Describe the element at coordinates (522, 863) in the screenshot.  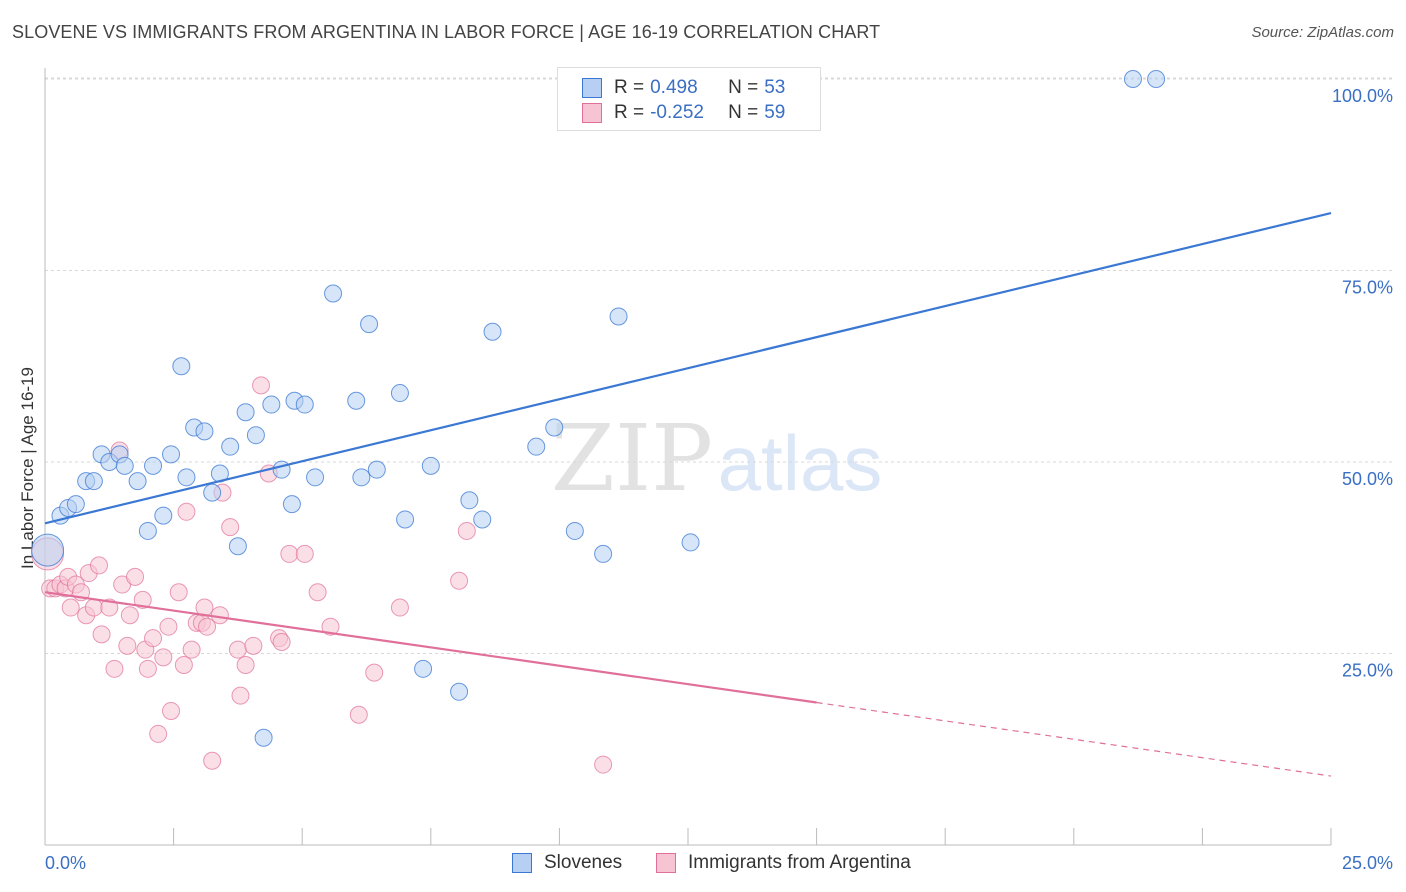
I see `slovenes-swatch` at that location.